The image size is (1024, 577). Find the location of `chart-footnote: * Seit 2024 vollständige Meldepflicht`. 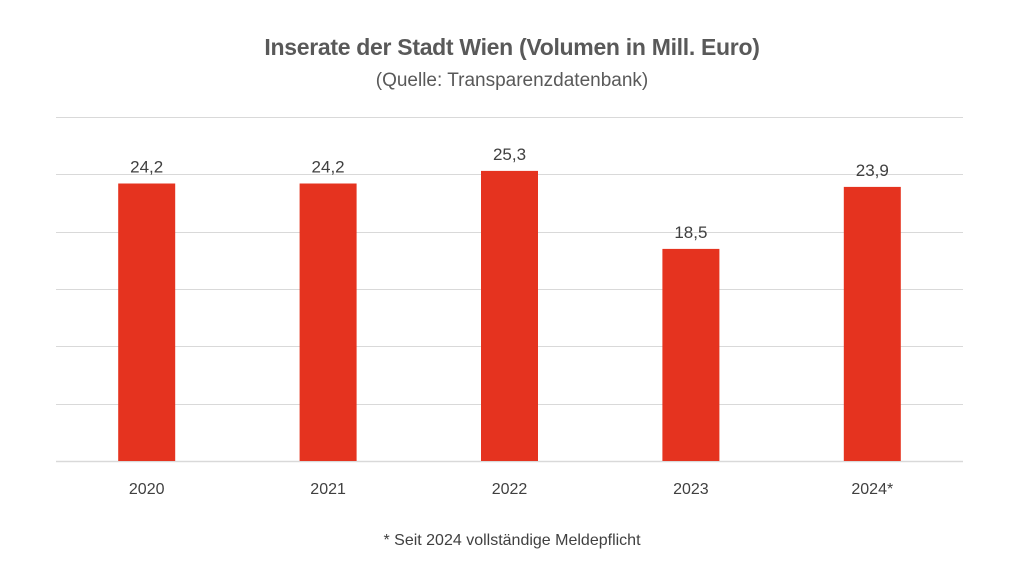

chart-footnote: * Seit 2024 vollständige Meldepflicht is located at coordinates (512, 540).